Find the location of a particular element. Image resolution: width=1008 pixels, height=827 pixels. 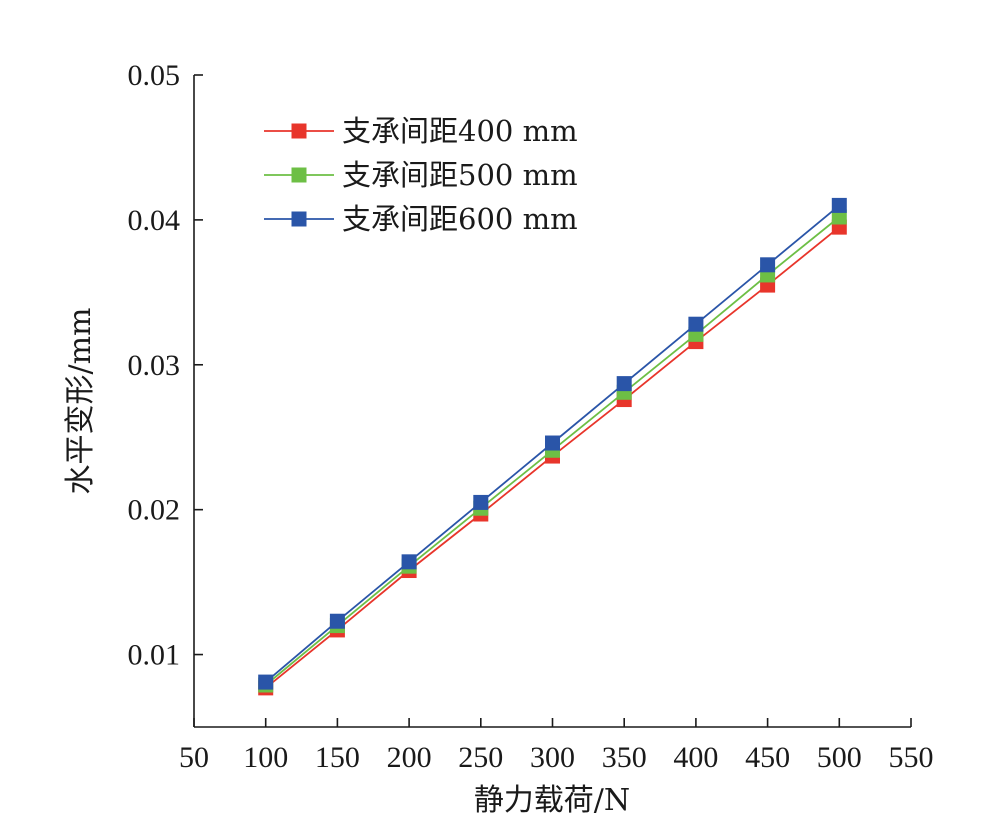

legend: 支承间距400 mm 支承间距500 mm 支承间距600 mm is located at coordinates (421, 175).